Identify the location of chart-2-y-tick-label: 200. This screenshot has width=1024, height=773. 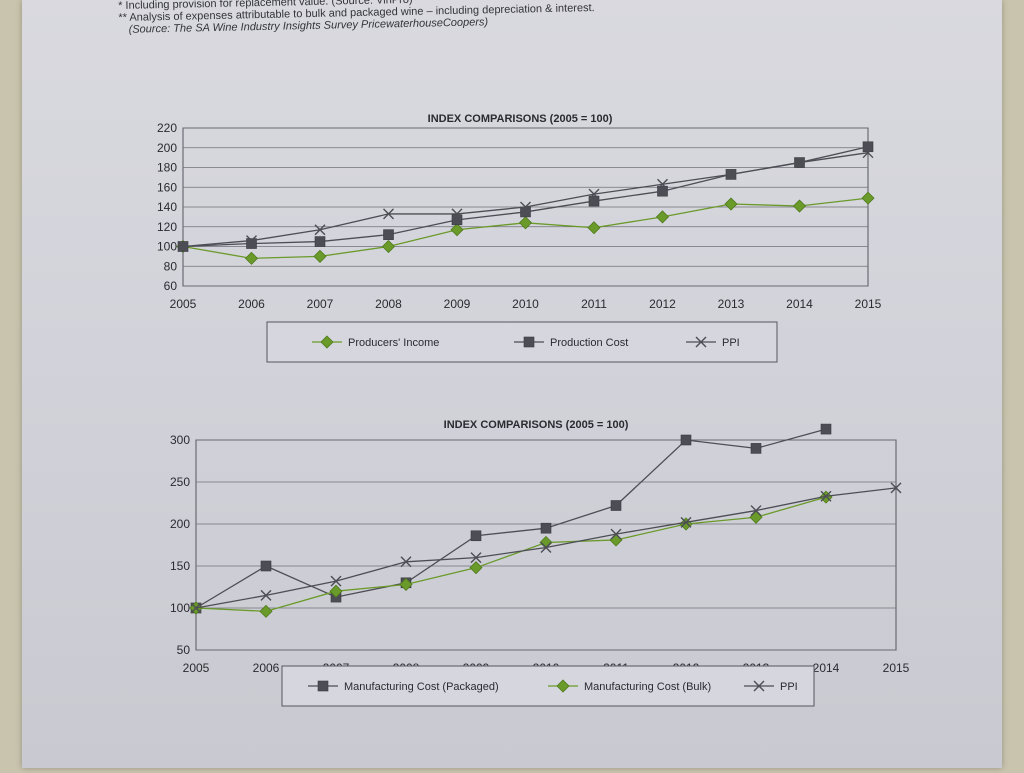
(180, 524).